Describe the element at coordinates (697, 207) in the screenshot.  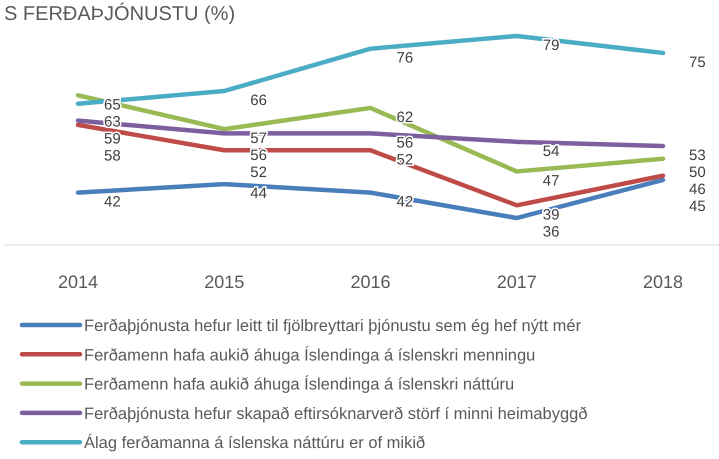
I see `data-label: 45` at that location.